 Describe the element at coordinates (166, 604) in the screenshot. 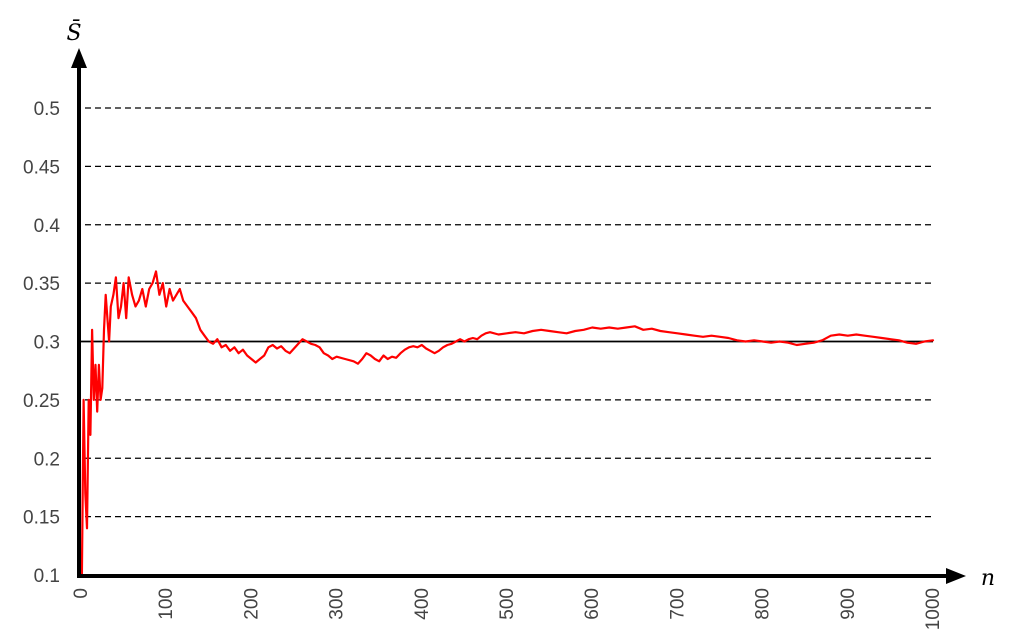

I see `x-tick-label: 100` at that location.